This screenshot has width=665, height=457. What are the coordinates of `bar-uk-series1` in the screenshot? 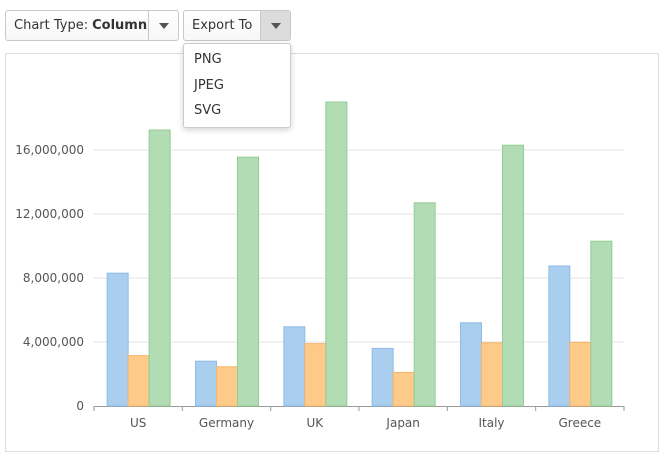 It's located at (294, 366).